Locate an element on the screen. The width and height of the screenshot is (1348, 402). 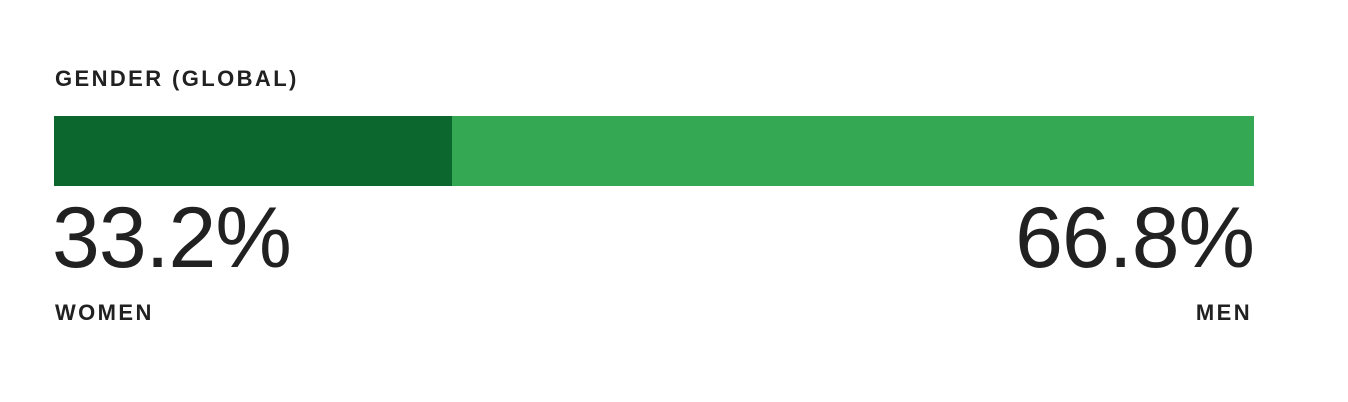
women-category-label: WOMEN is located at coordinates (104, 312).